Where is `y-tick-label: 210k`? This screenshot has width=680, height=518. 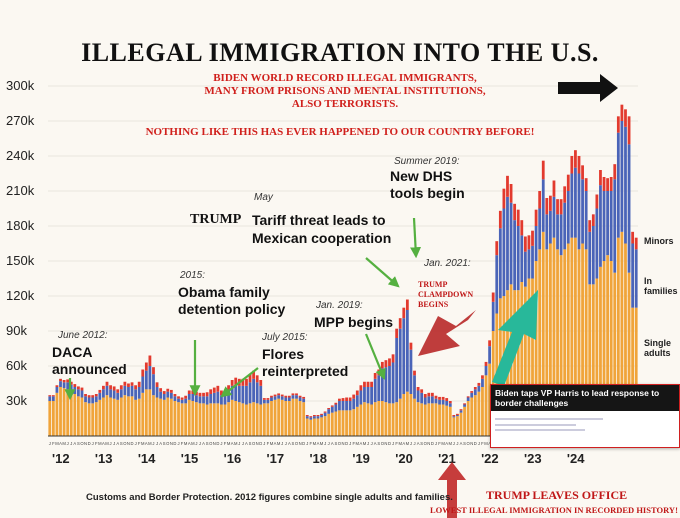
y-tick-label: 210k is located at coordinates (20, 190).